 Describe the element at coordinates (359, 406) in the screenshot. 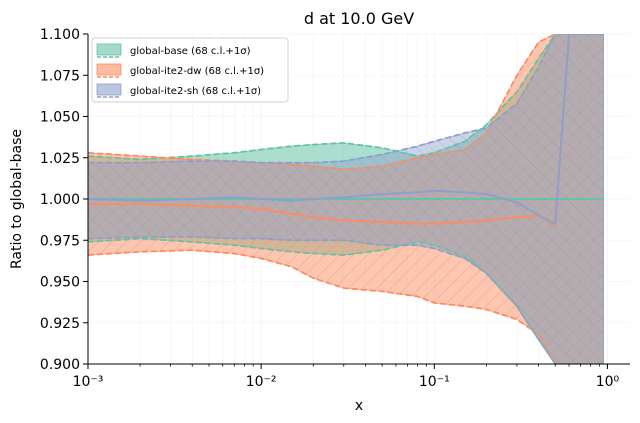

I see `x-axis-title: x` at that location.